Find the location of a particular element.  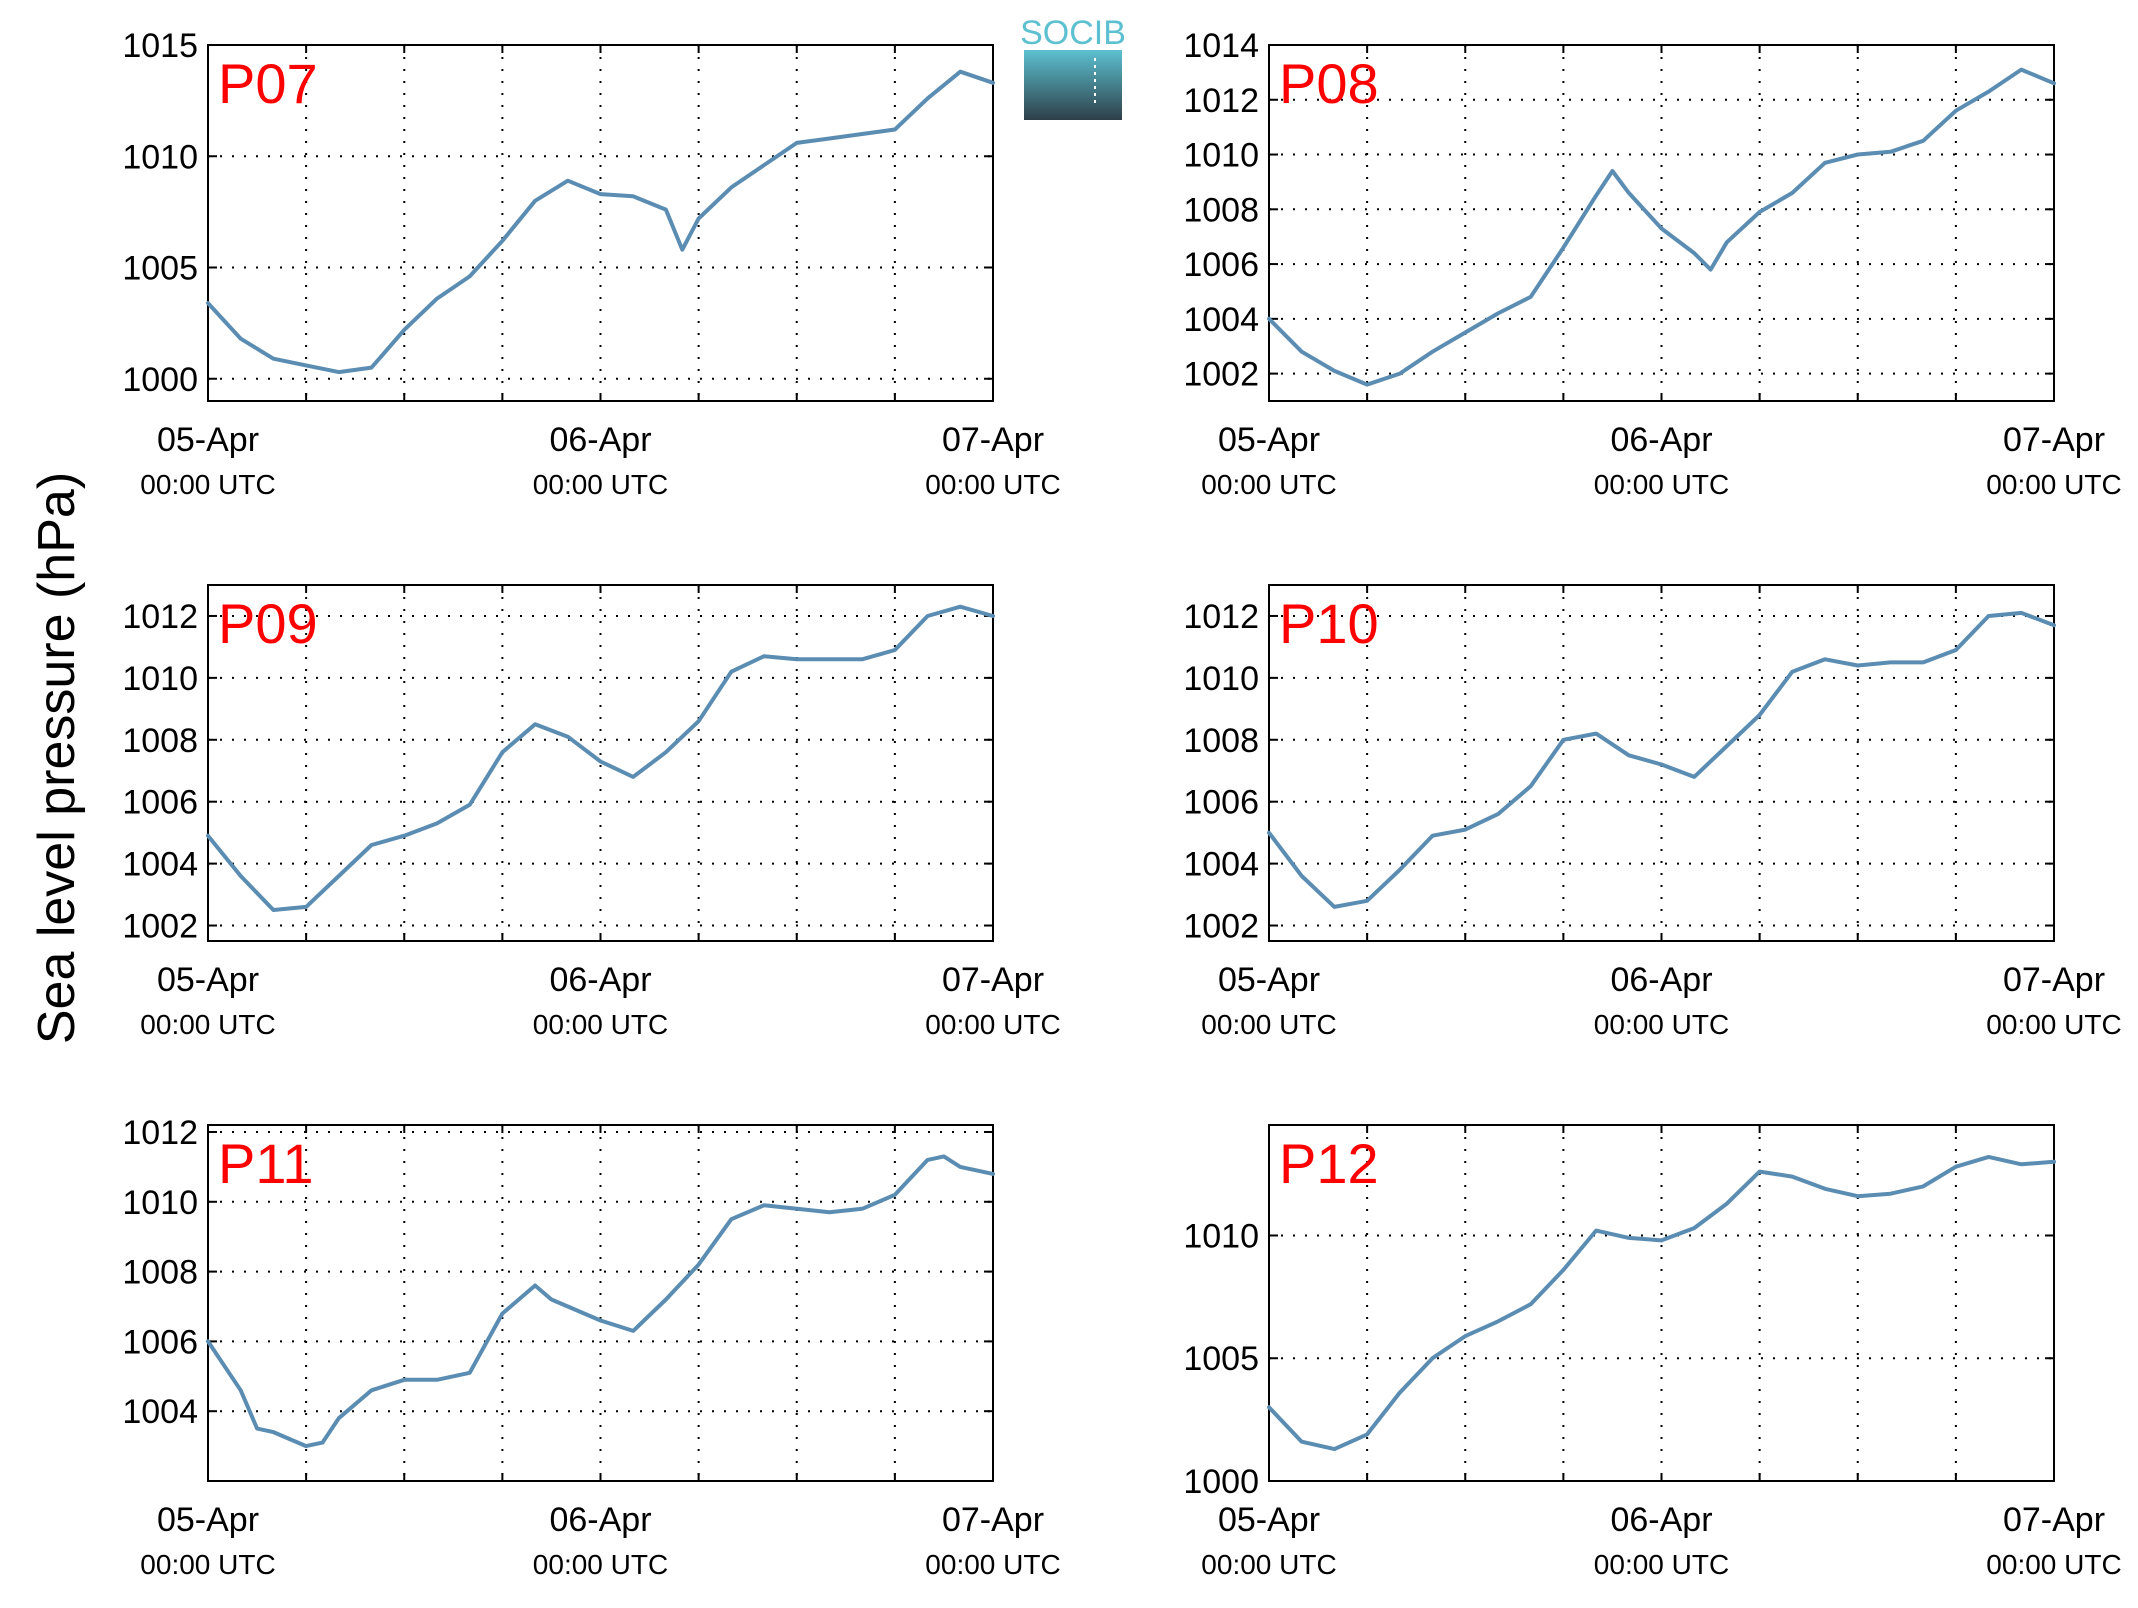

socib-logo-mark is located at coordinates (1073, 85).